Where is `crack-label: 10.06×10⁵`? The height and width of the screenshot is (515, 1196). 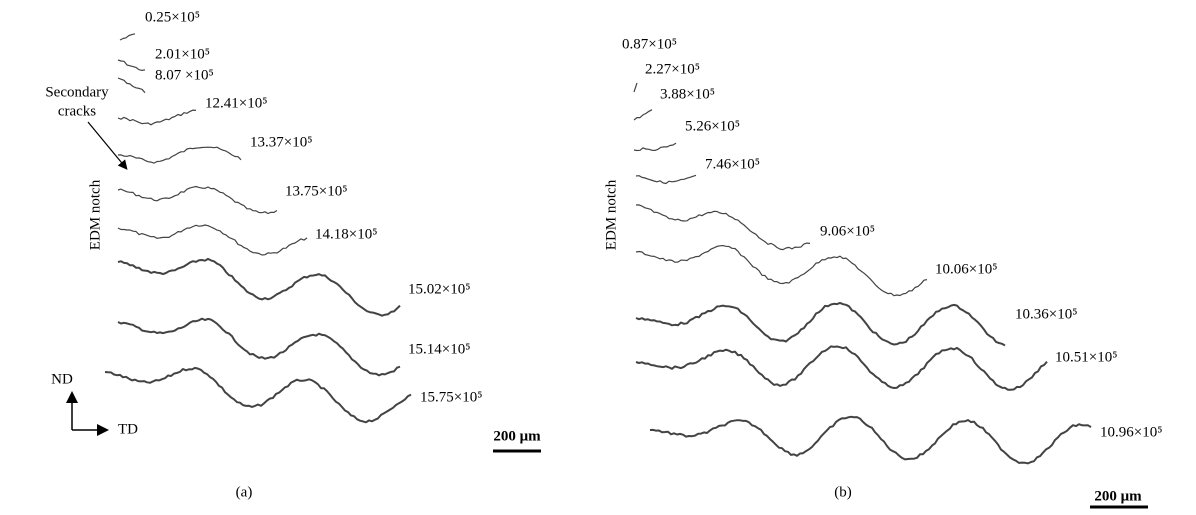 crack-label: 10.06×10⁵ is located at coordinates (966, 269).